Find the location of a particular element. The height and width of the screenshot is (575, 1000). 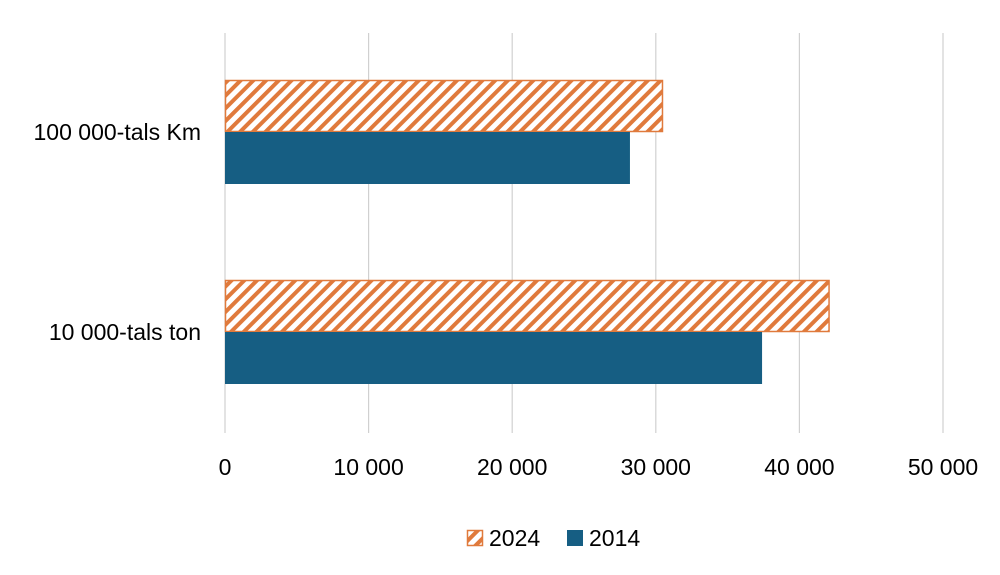

x-tick-label: 10 000 is located at coordinates (368, 467).